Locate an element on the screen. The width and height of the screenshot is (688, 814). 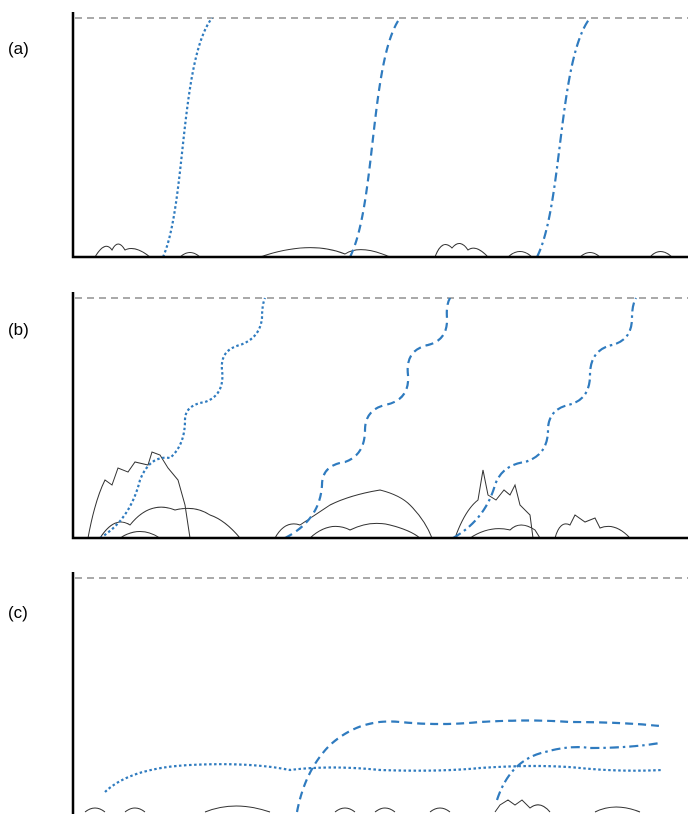
panel-label: (a) is located at coordinates (18, 48).